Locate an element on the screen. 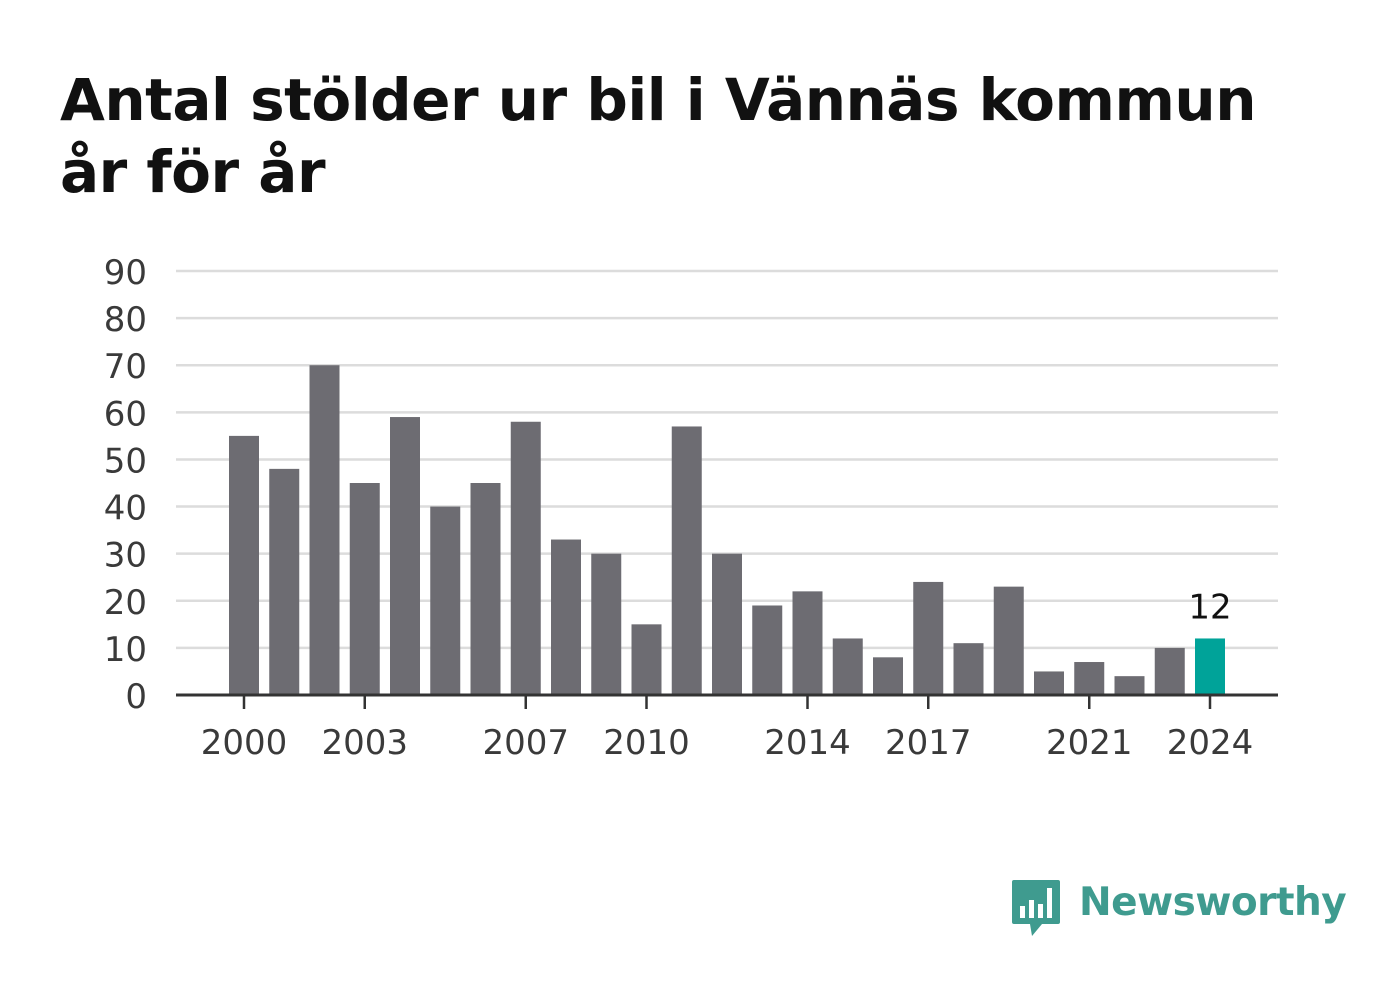 The height and width of the screenshot is (999, 1382). bar-2017 is located at coordinates (928, 638).